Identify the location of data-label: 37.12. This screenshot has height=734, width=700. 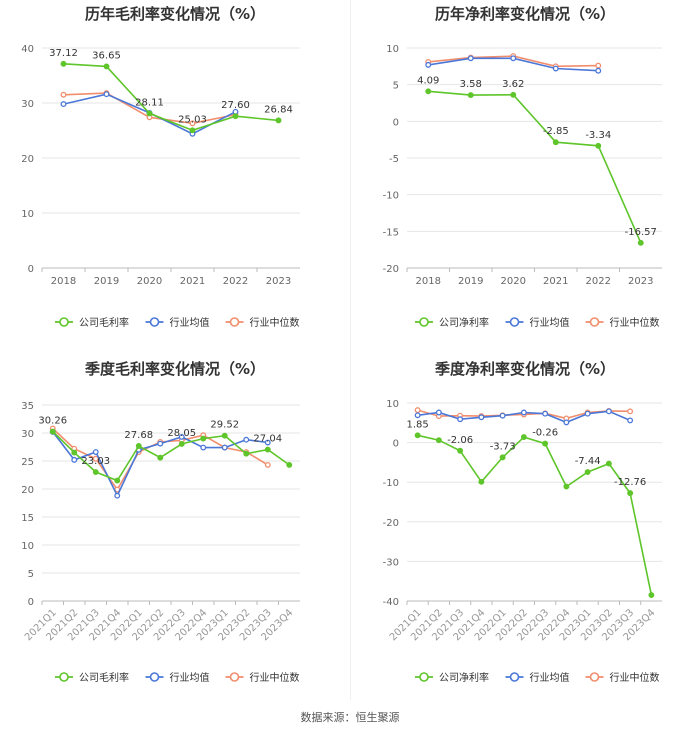
(63, 53).